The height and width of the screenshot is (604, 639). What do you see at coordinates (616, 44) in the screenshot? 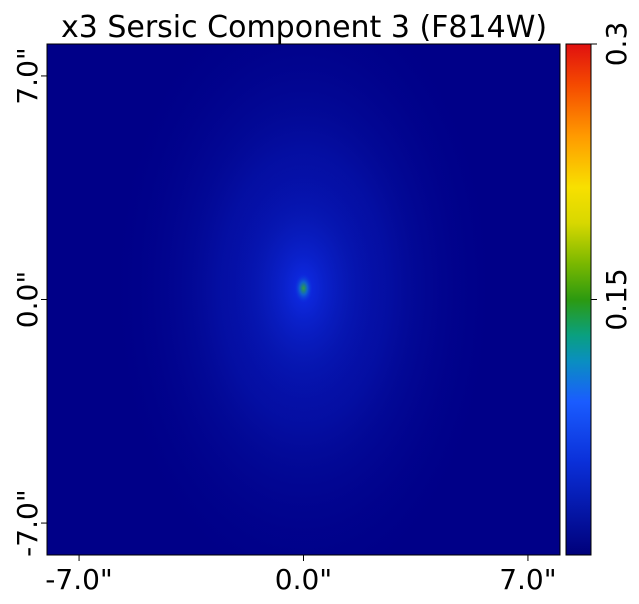
I see `colorbar-tick-label: 0.3` at bounding box center [616, 44].